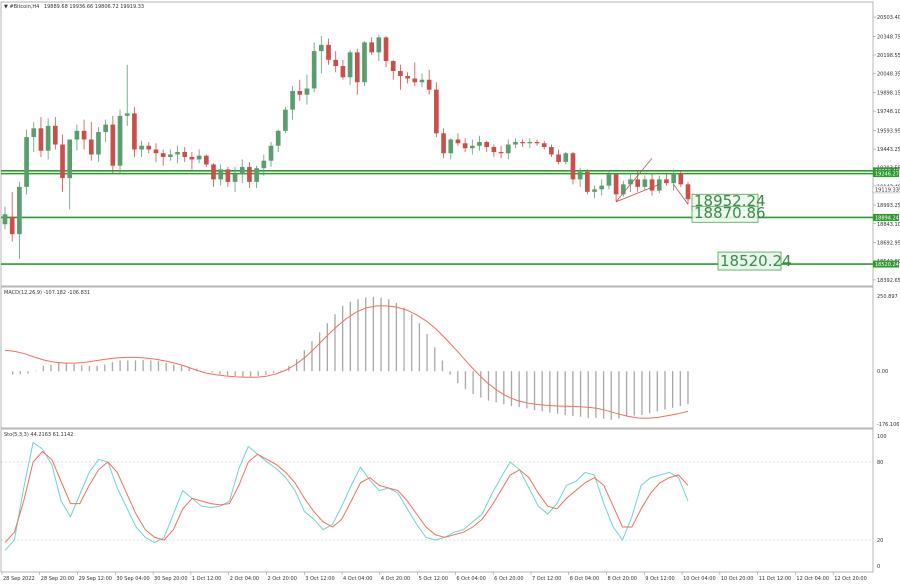 The image size is (900, 585). What do you see at coordinates (319, 579) in the screenshot?
I see `time-tick-label: 3 Oct 12:00` at bounding box center [319, 579].